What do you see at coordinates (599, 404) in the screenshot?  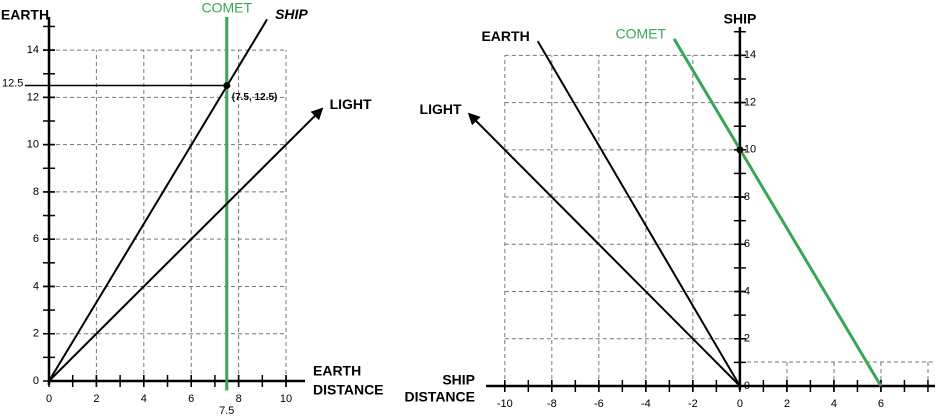 I see `x-tick-label: -6` at bounding box center [599, 404].